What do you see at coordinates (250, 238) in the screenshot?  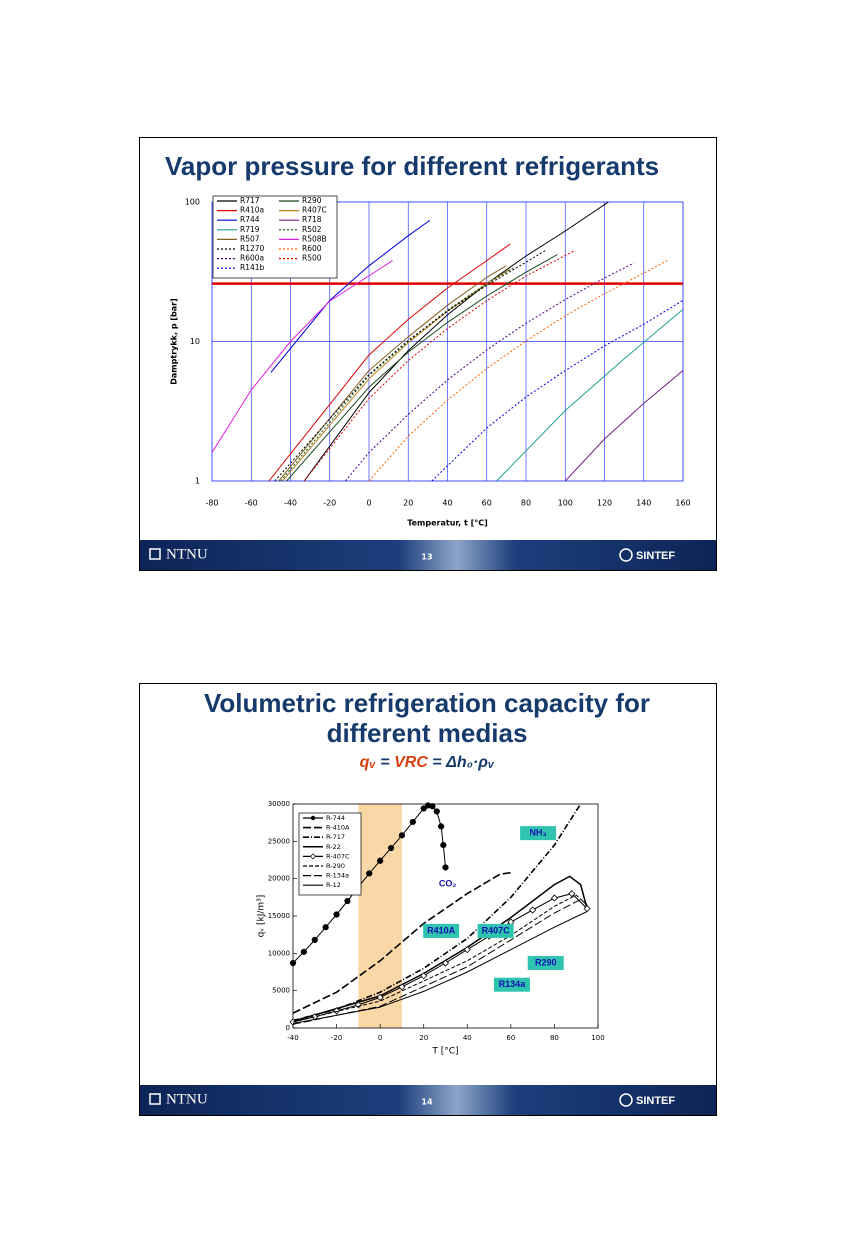 I see `legend-label: R507` at bounding box center [250, 238].